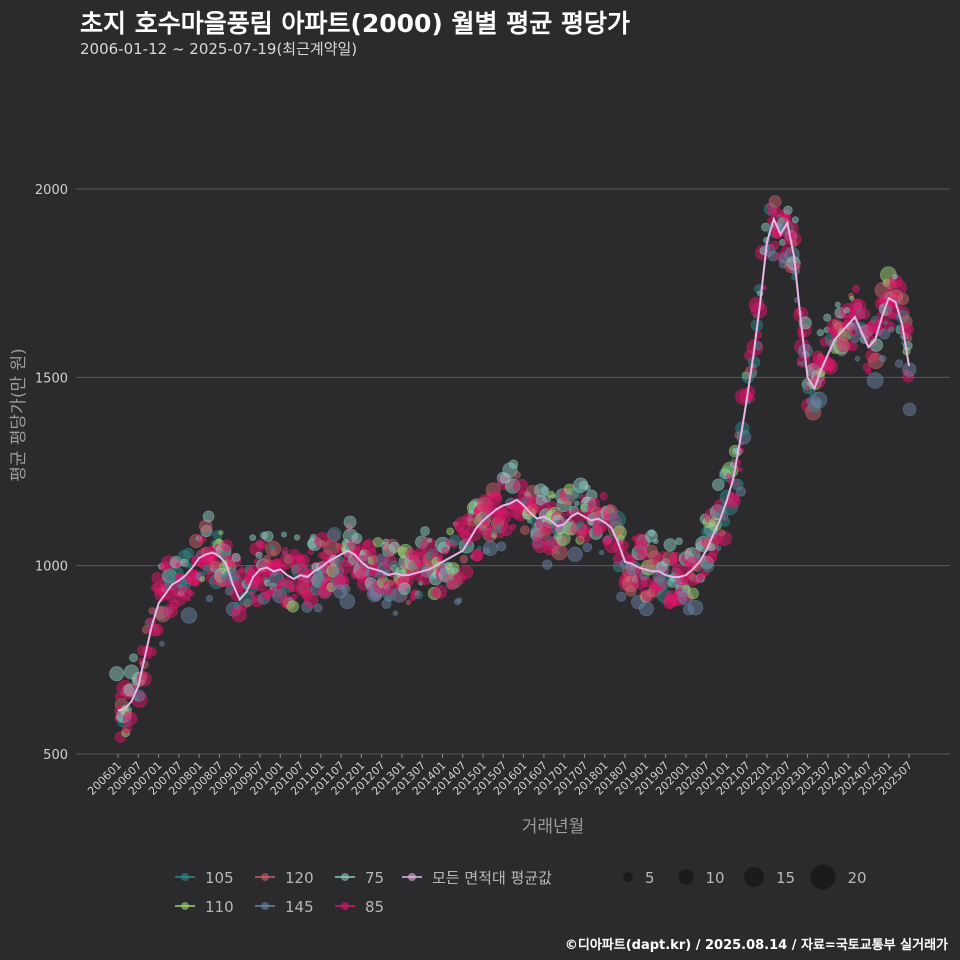 The image size is (960, 960). What do you see at coordinates (355, 23) in the screenshot?
I see `chart-title: 초지 호수마을풍림 아파트(2000) 월별 평균 평당가` at bounding box center [355, 23].